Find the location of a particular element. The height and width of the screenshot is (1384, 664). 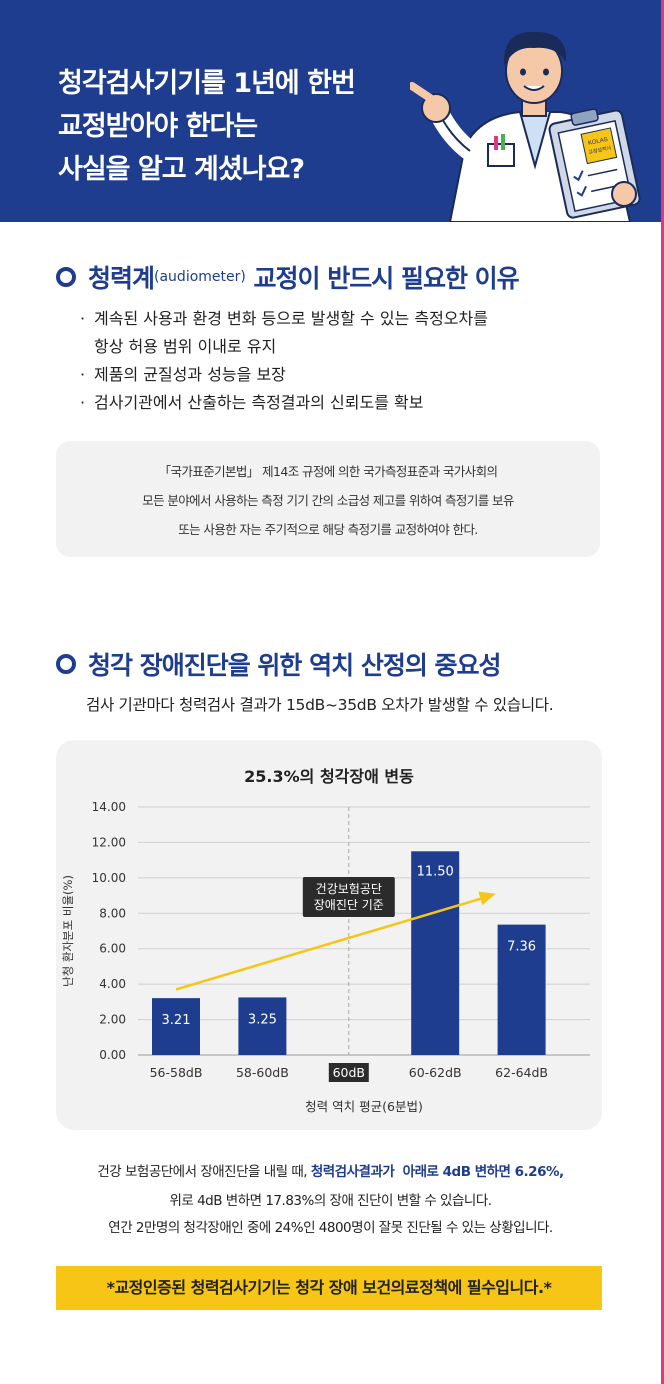

y-axis-label: 난청 환자분포 비율(%) is located at coordinates (68, 931).